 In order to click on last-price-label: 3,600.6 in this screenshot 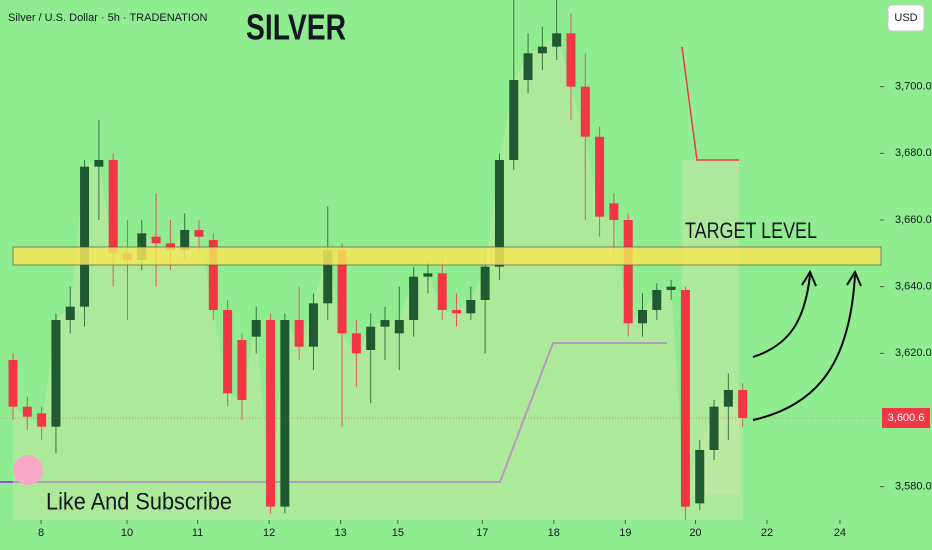, I will do `click(906, 418)`.